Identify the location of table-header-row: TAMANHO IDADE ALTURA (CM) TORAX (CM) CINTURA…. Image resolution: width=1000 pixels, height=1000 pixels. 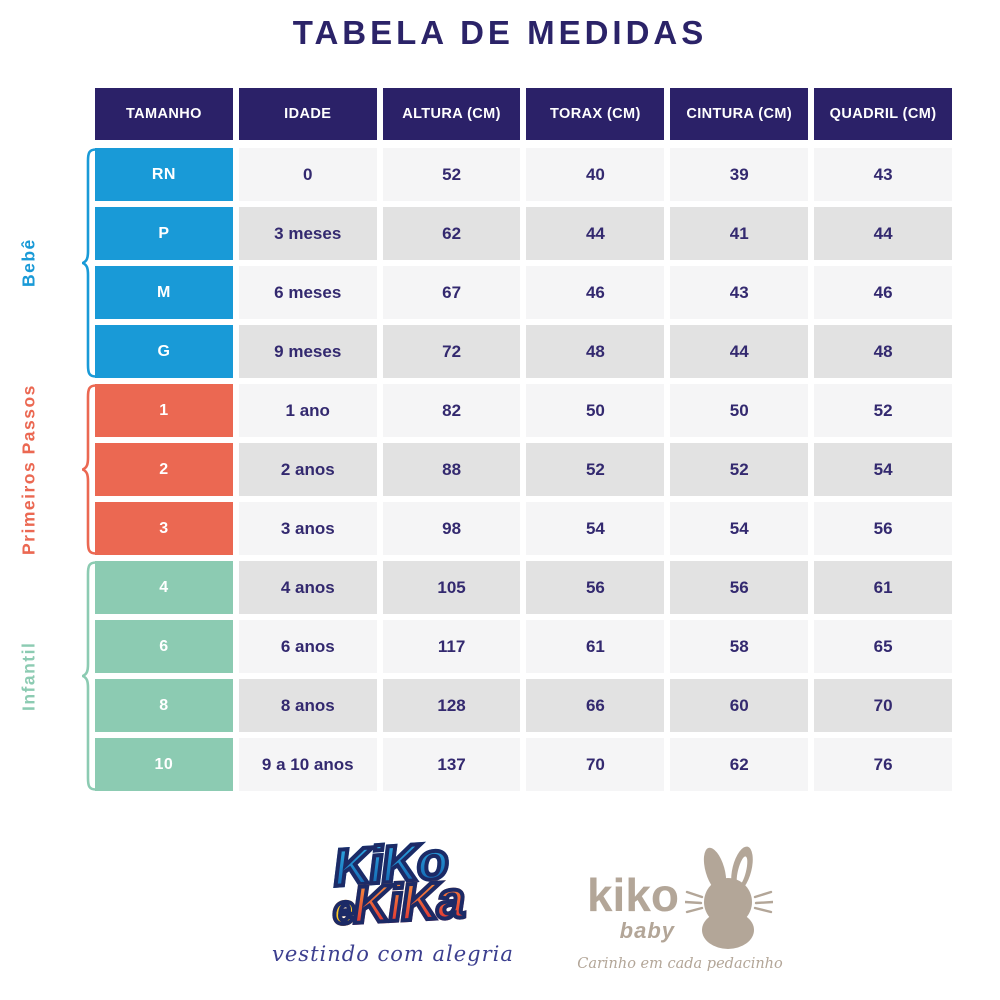
(523, 114).